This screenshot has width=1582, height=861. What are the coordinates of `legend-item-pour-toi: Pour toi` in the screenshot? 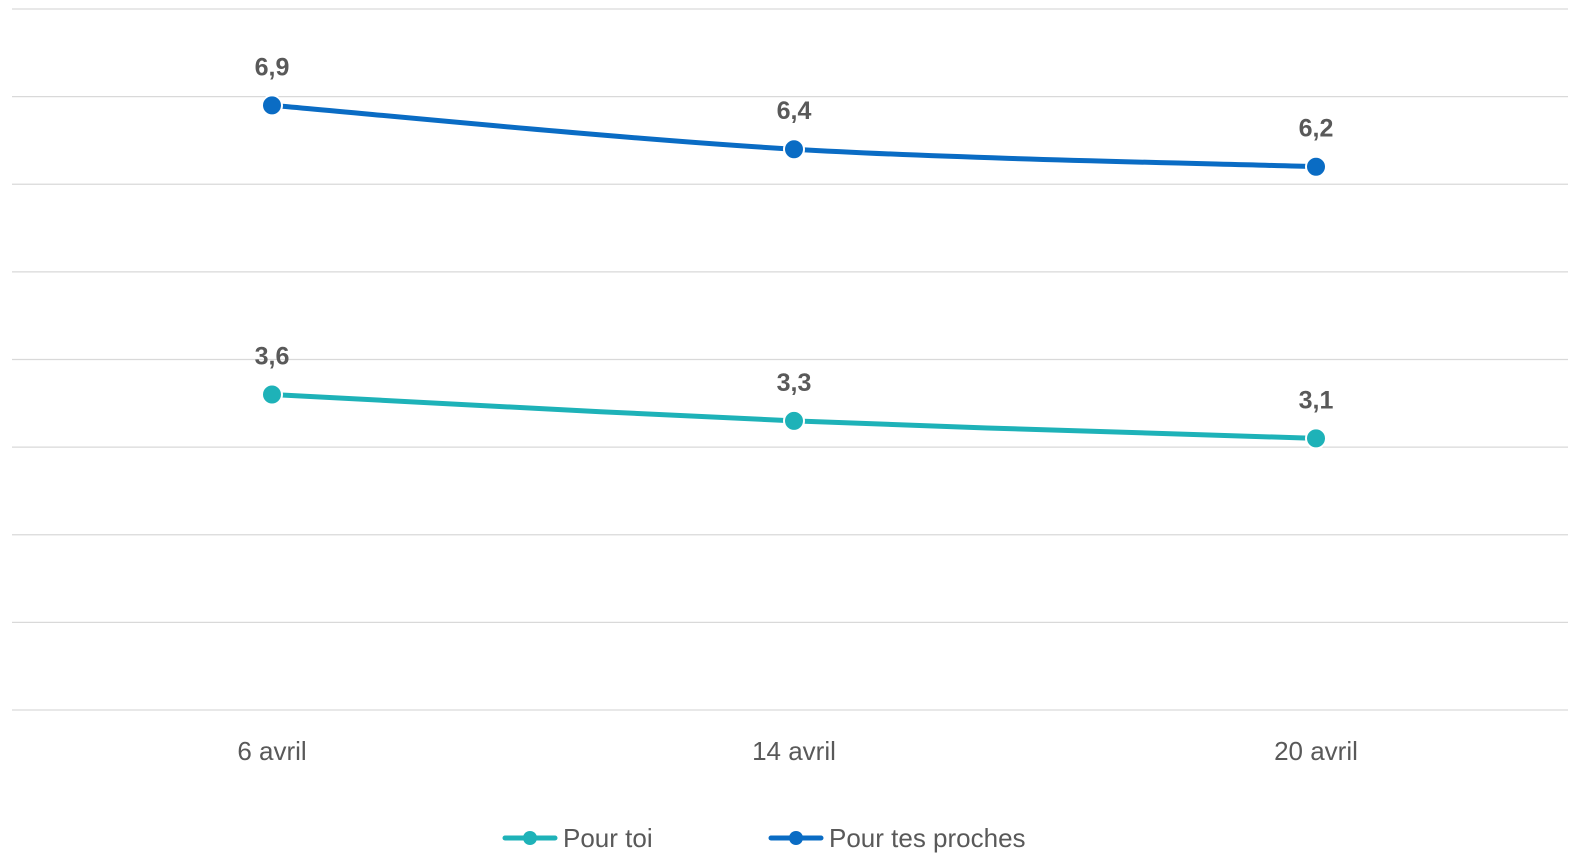 It's located at (577, 838).